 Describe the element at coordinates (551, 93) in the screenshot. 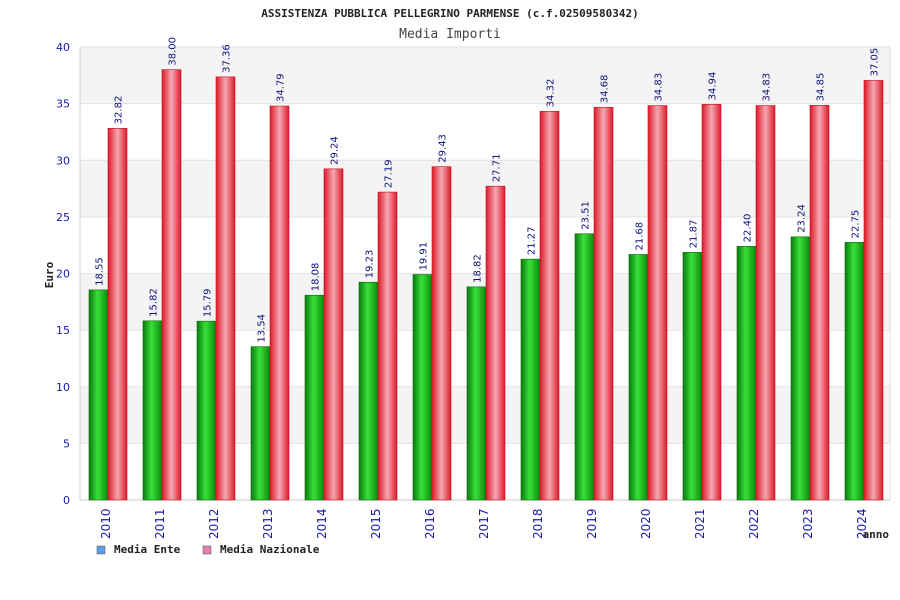

I see `data-label: 34.32` at that location.